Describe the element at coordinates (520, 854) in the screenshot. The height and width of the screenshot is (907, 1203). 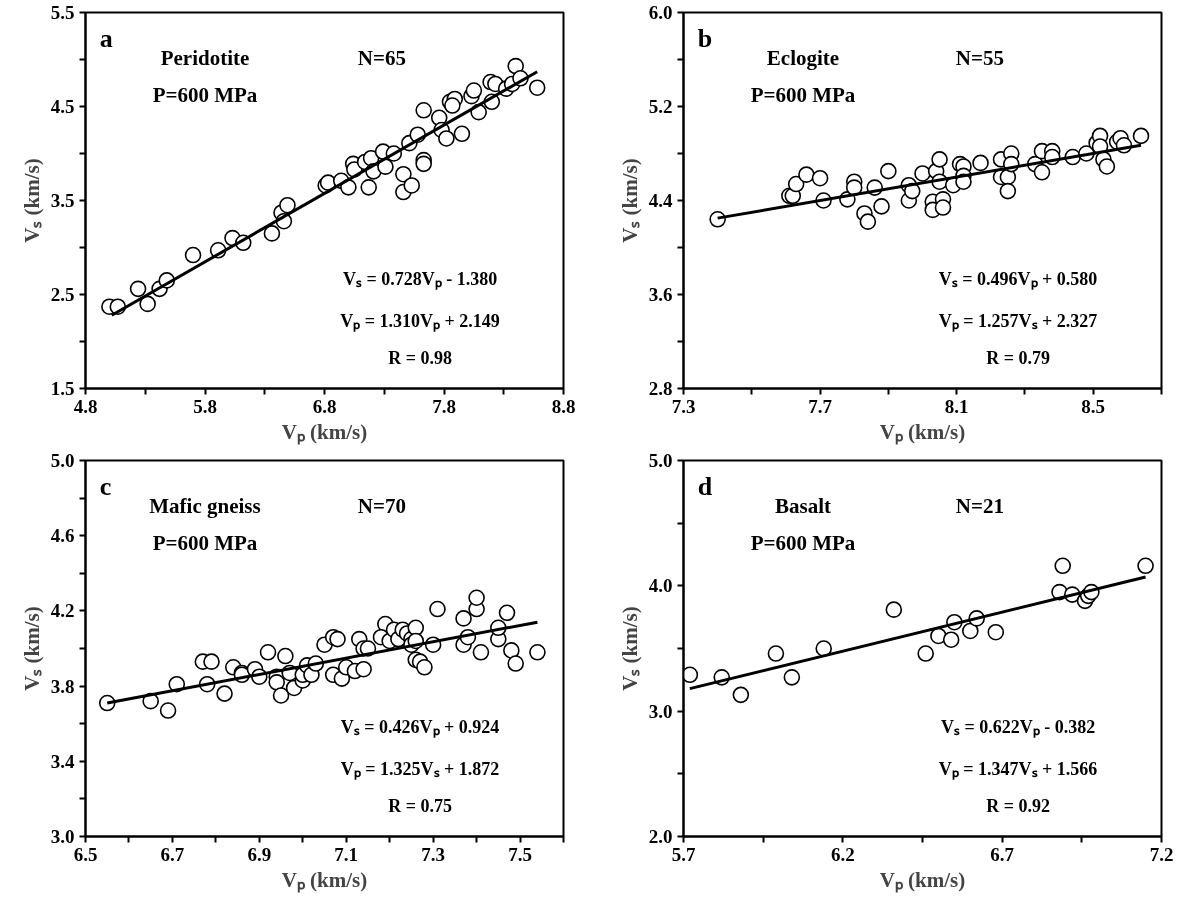
I see `x-tick-label: 7.5` at that location.